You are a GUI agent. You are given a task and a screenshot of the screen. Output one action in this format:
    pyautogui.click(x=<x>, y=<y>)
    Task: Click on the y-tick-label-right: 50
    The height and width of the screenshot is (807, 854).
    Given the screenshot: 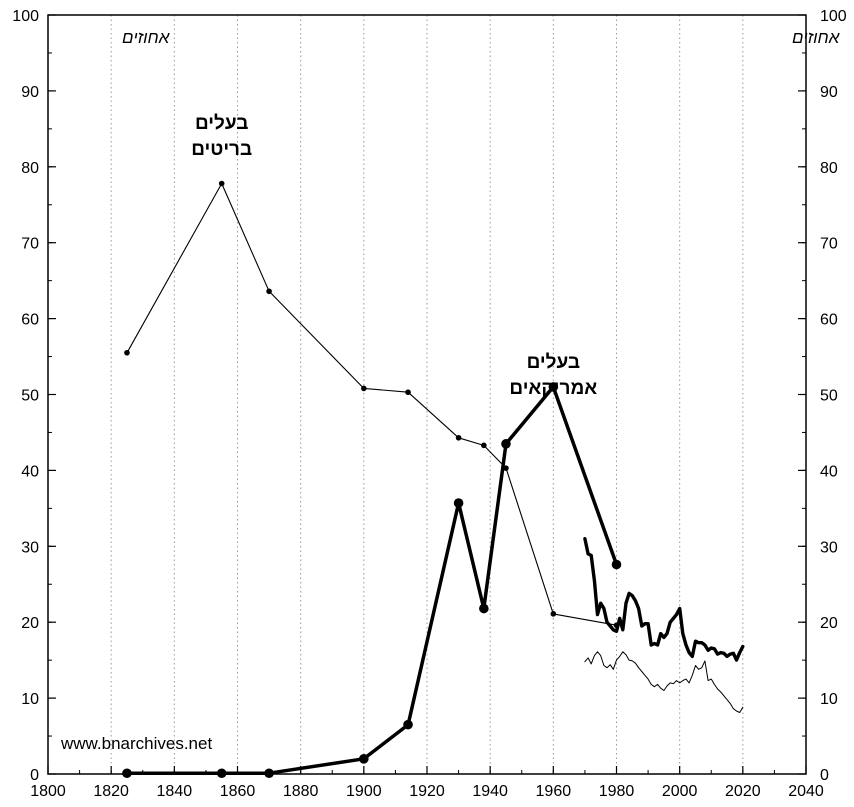 What is the action you would take?
    pyautogui.click(x=829, y=396)
    